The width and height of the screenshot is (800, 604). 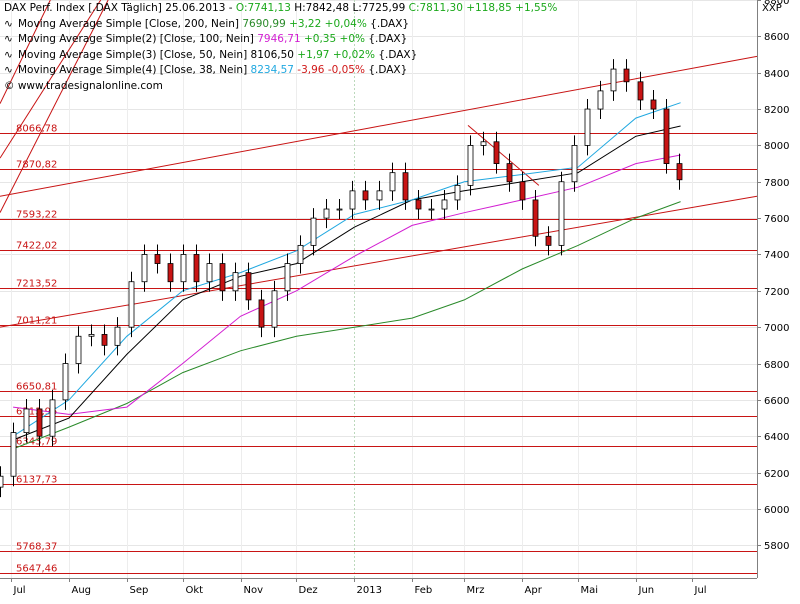 I want to click on header-low: L:7725,99, so click(x=379, y=8).